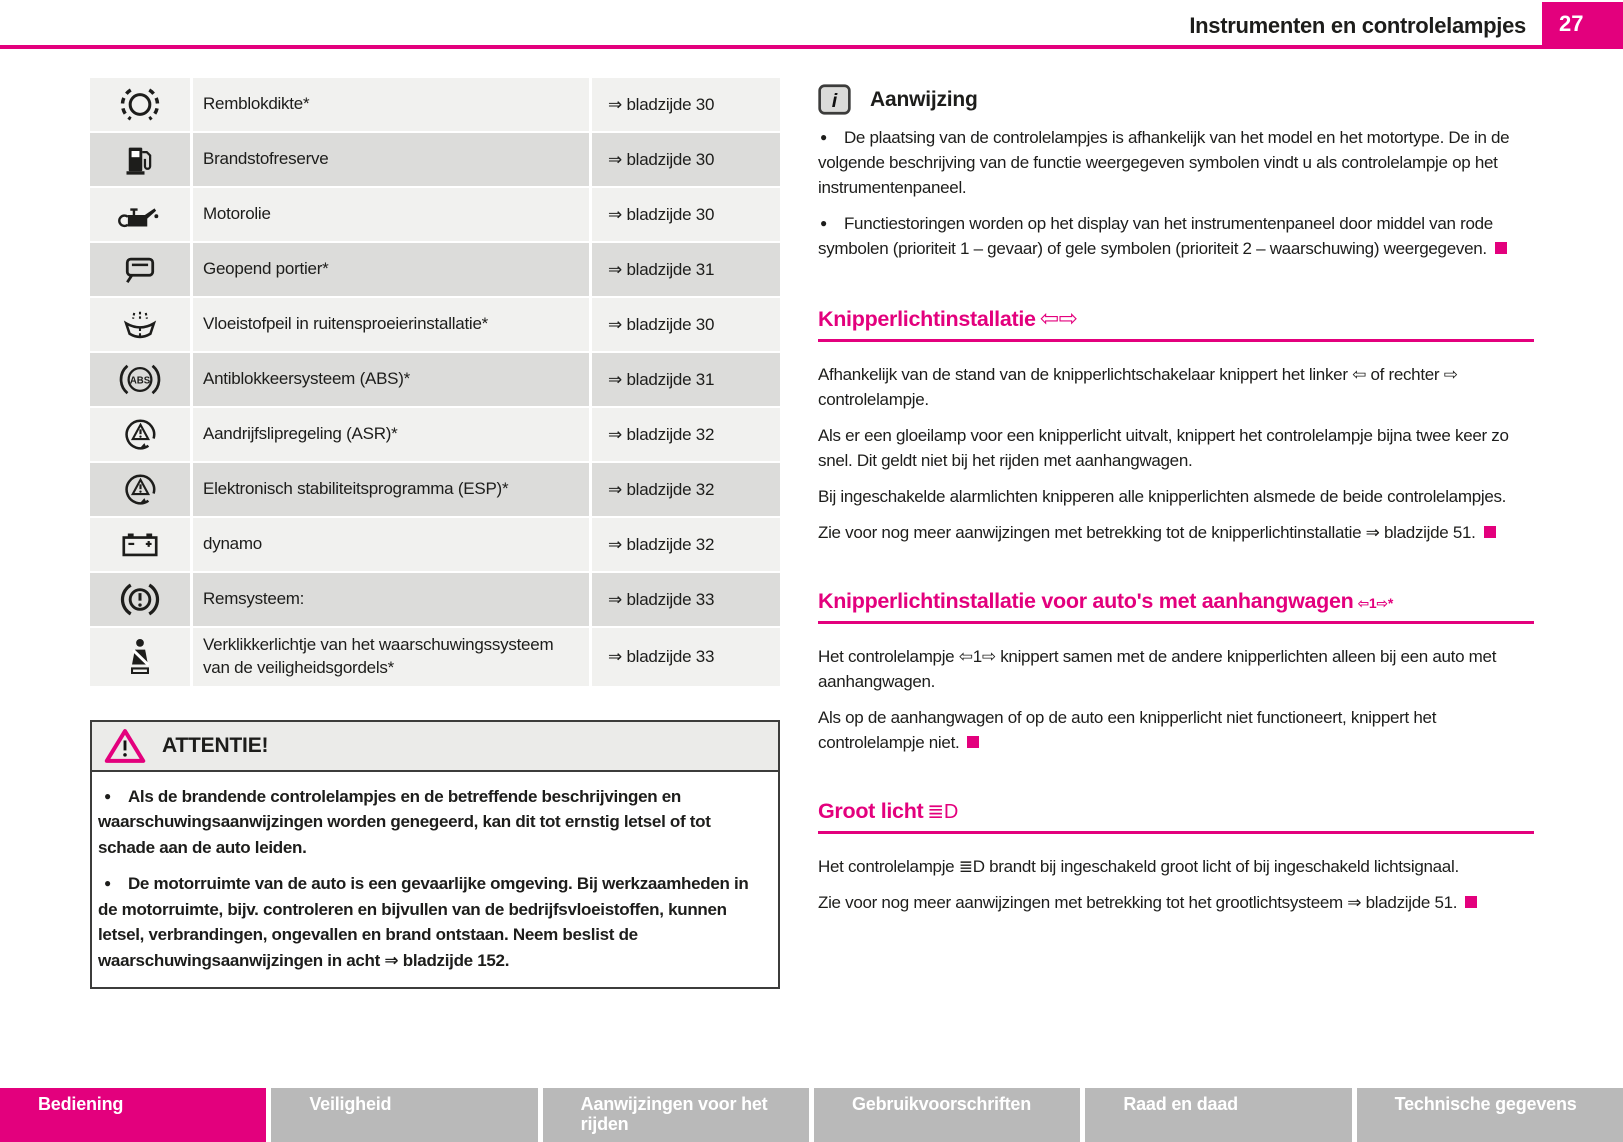 The width and height of the screenshot is (1623, 1142). I want to click on warning-light-label: Brandstofreserve, so click(392, 159).